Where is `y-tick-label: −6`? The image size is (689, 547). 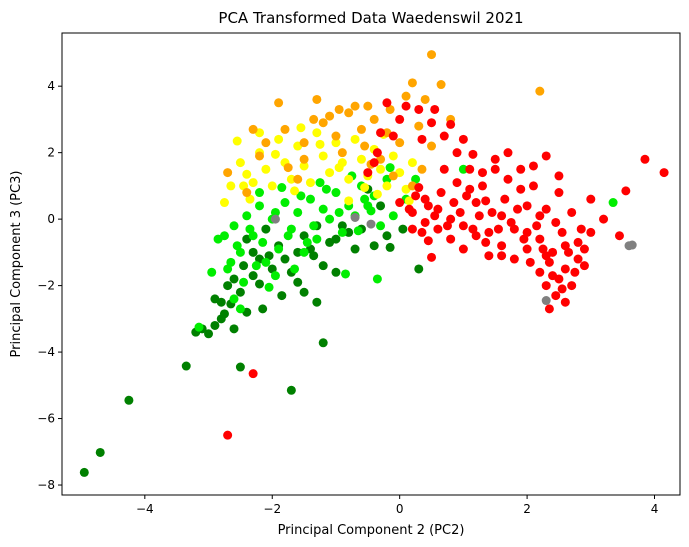 y-tick-label: −6 is located at coordinates (46, 419).